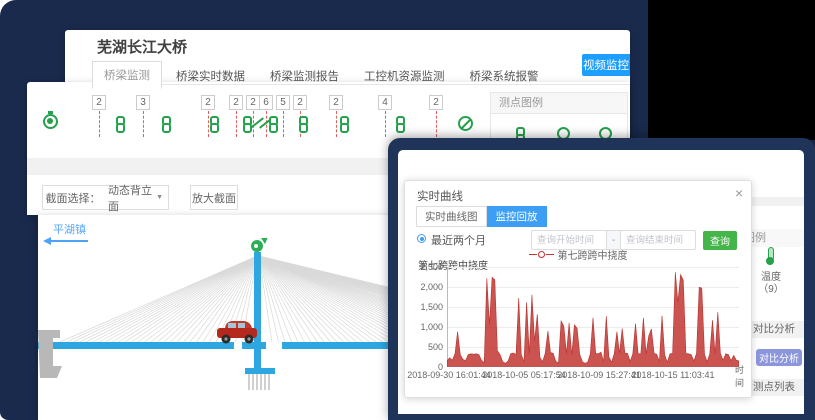  I want to click on y-tick-label: 2,500, so click(431, 267).